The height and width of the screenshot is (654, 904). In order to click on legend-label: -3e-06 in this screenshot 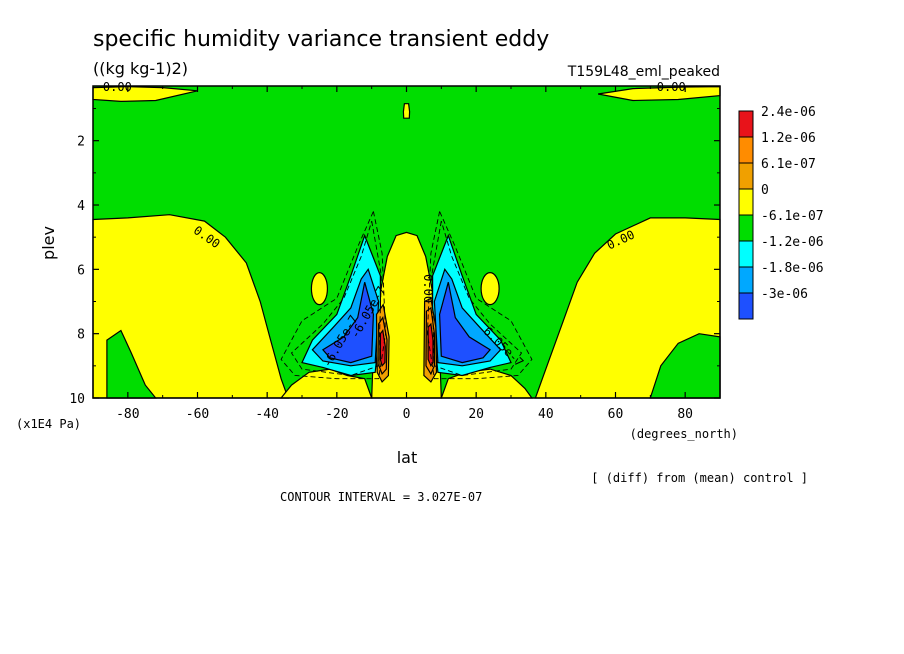, I will do `click(784, 294)`.